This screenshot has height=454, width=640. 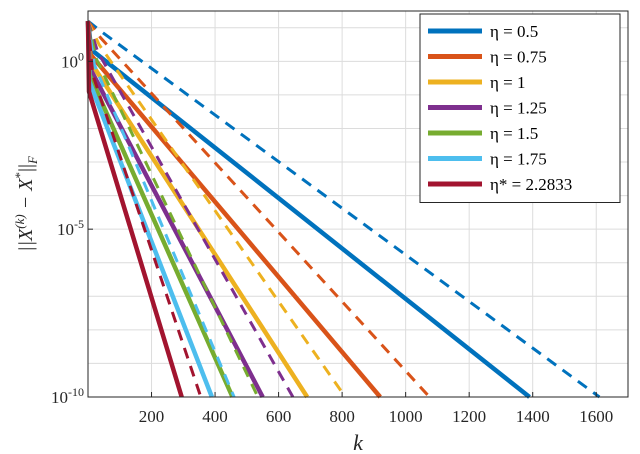 I want to click on x-axis-label-text: k, so click(x=358, y=442).